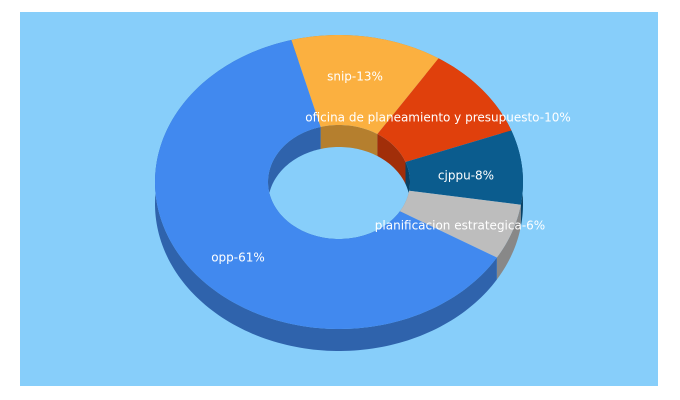 The image size is (680, 400). What do you see at coordinates (508, 242) in the screenshot?
I see `slice-outer-wall` at bounding box center [508, 242].